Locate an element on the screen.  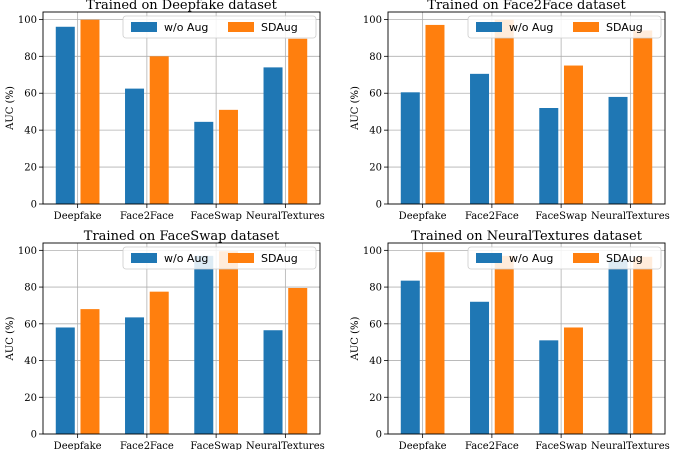
chart-title: Trained on FaceSwap dataset is located at coordinates (182, 236).